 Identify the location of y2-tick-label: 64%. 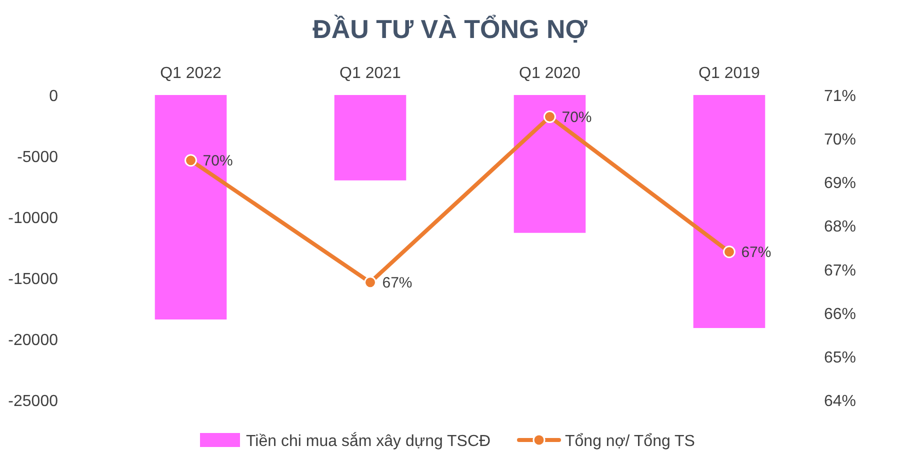
(840, 401).